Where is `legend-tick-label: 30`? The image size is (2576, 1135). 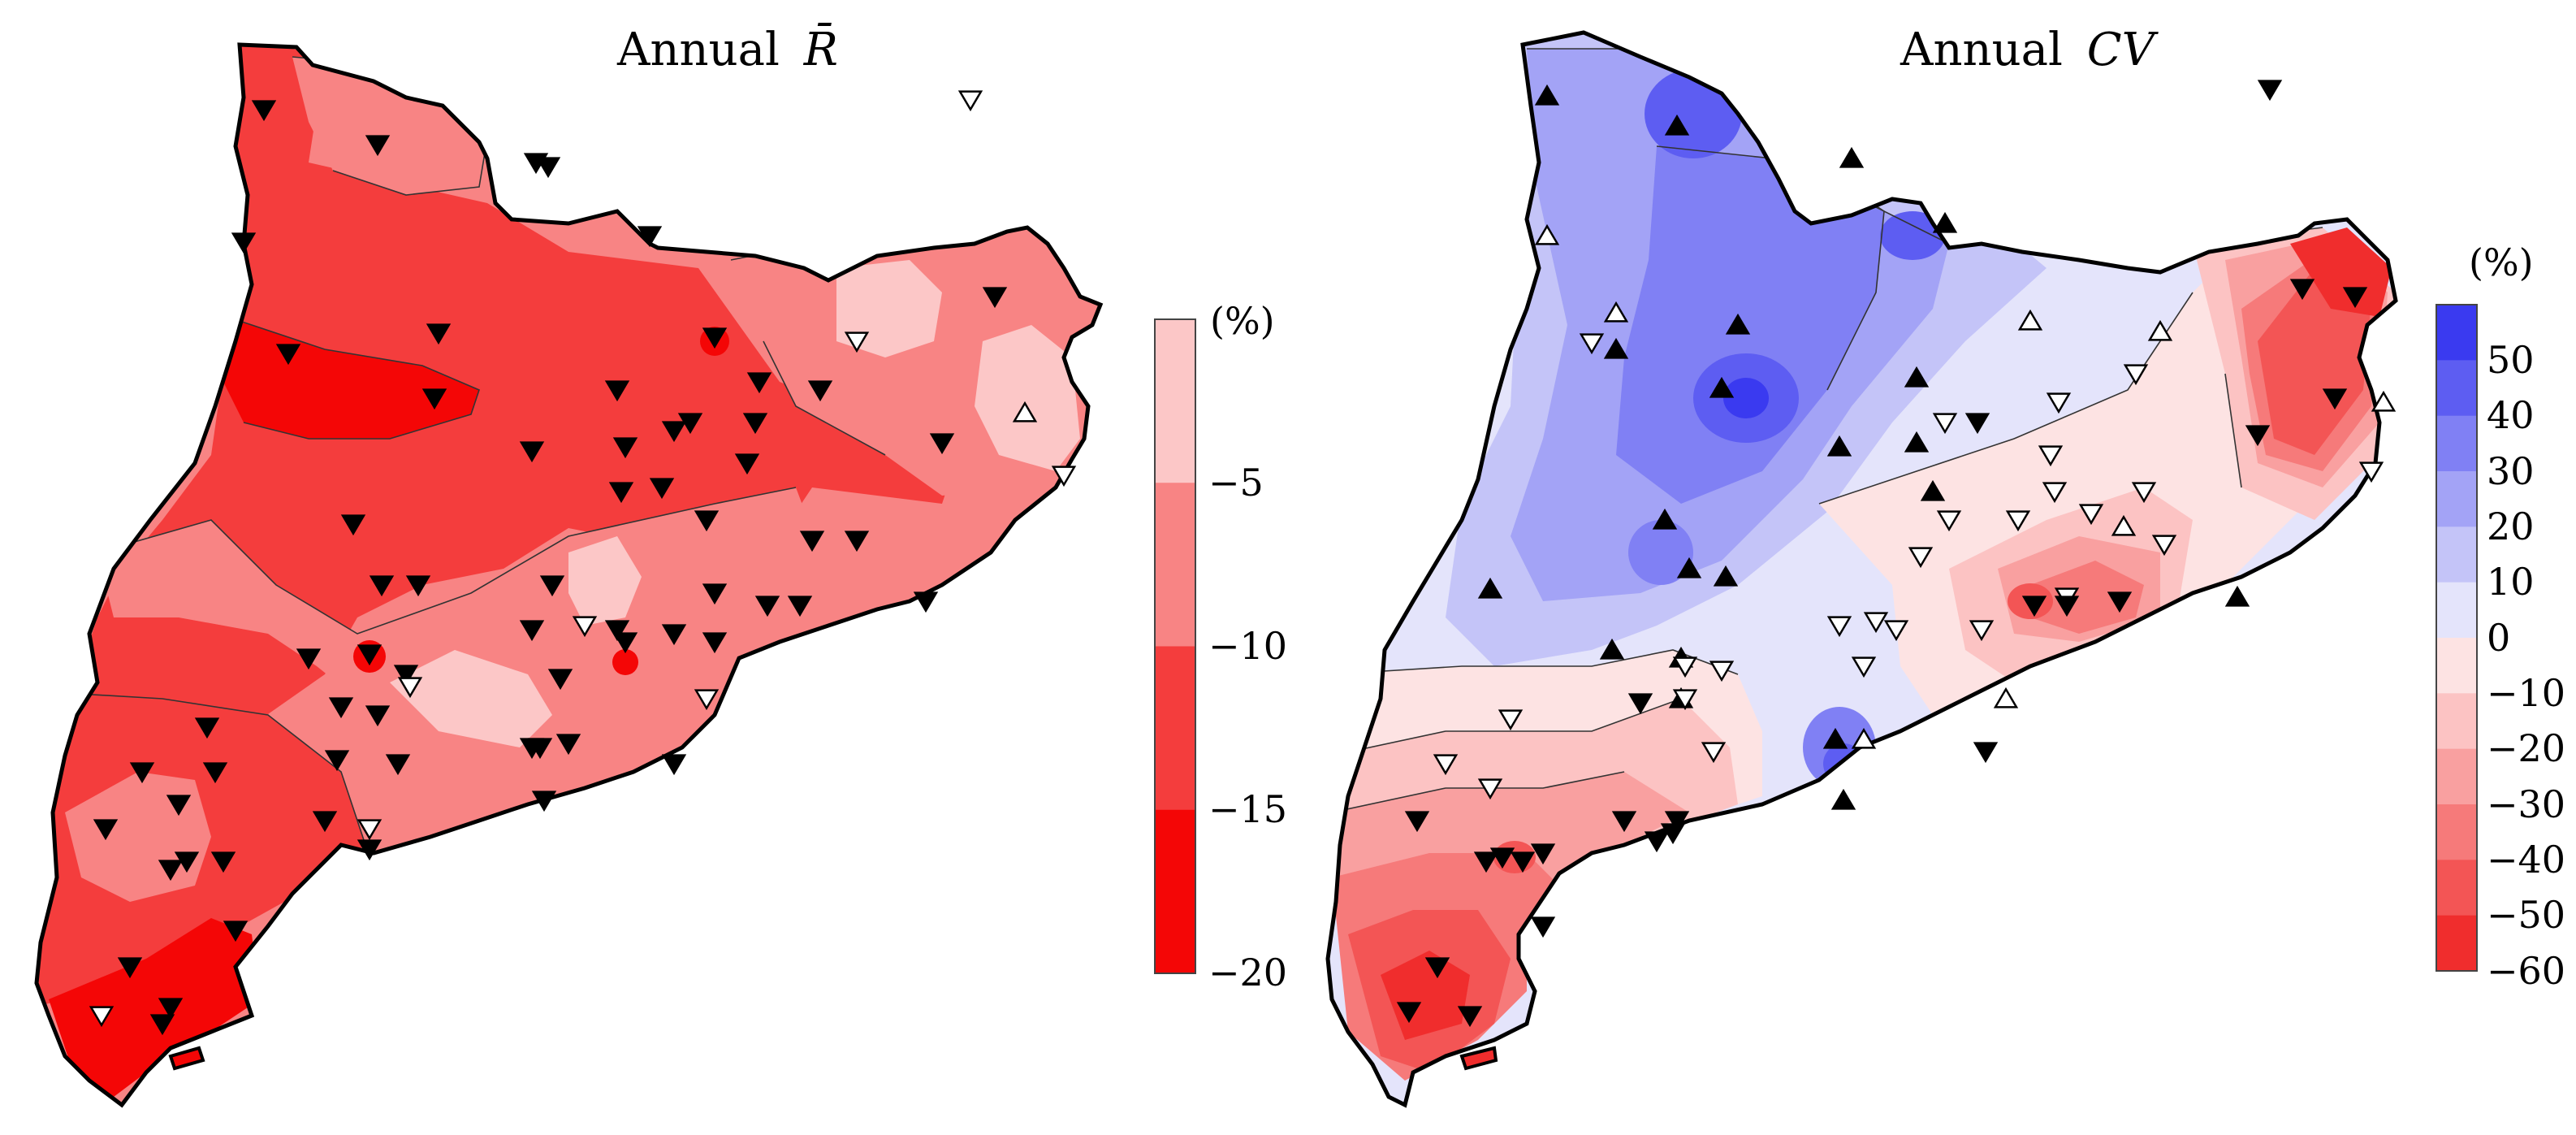 legend-tick-label: 30 is located at coordinates (2511, 471).